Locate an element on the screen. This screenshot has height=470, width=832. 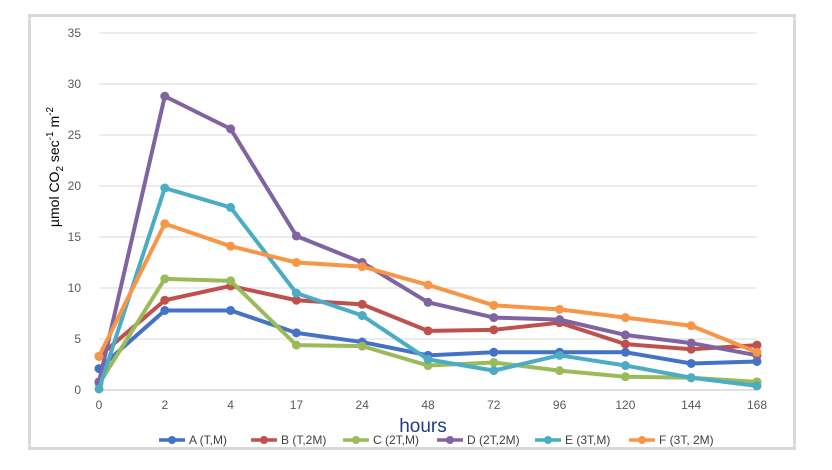
x-tick-label: 96 is located at coordinates (560, 405).